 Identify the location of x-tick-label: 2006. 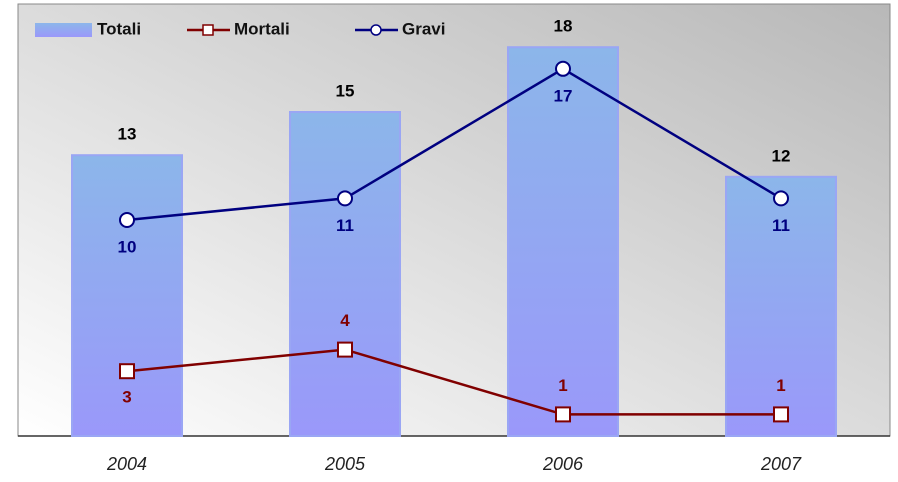
(563, 464).